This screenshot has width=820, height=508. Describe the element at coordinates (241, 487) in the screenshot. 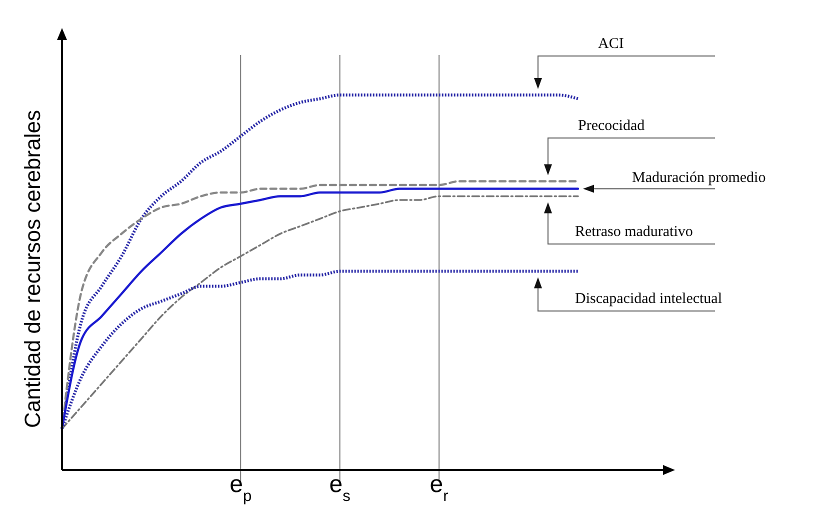

I see `x-tick-label: e$_{p}$` at that location.